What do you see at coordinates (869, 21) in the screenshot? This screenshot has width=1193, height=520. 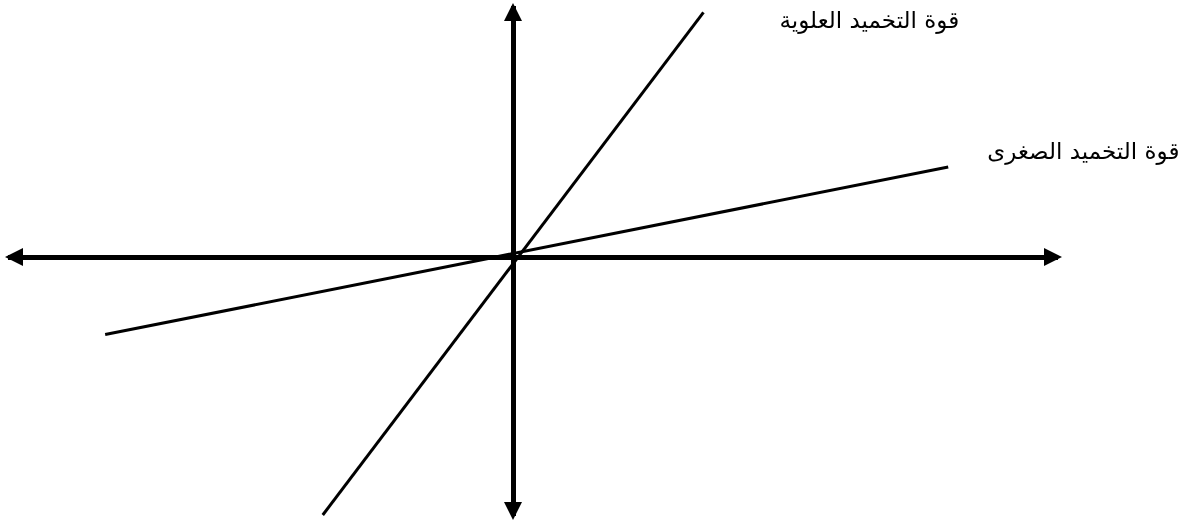 I see `text: قوة التخميد العلوية` at bounding box center [869, 21].